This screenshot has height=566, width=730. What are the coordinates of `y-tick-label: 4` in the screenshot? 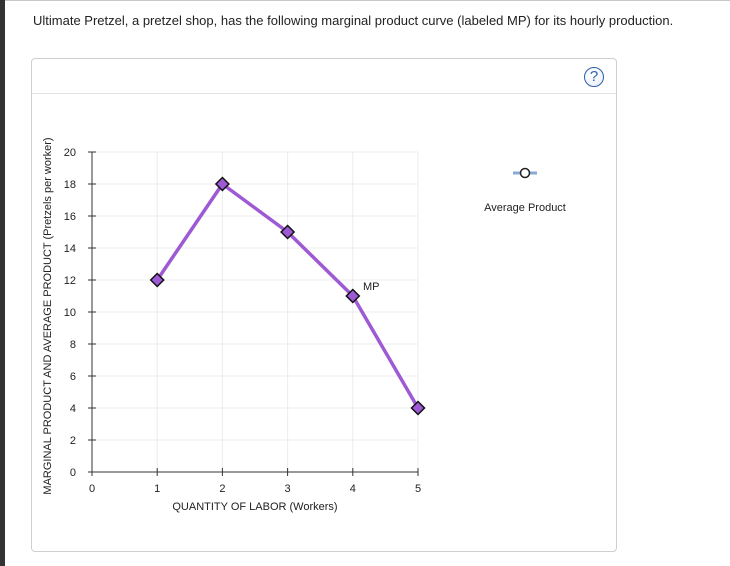 It's located at (73, 409).